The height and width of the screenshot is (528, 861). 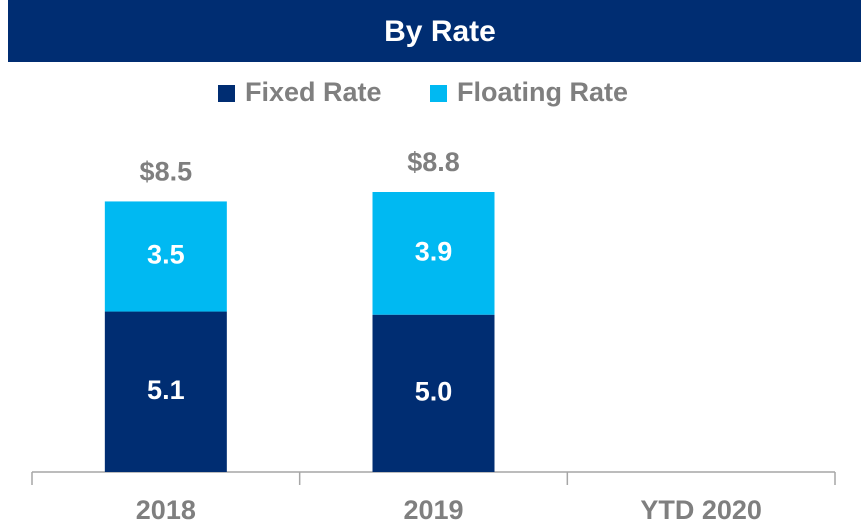 What do you see at coordinates (313, 92) in the screenshot?
I see `legend-label: Fixed Rate` at bounding box center [313, 92].